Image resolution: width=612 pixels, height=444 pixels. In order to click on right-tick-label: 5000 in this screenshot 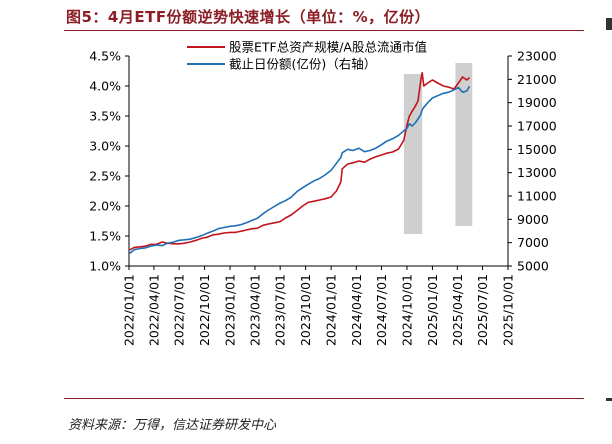, I will do `click(533, 266)`.